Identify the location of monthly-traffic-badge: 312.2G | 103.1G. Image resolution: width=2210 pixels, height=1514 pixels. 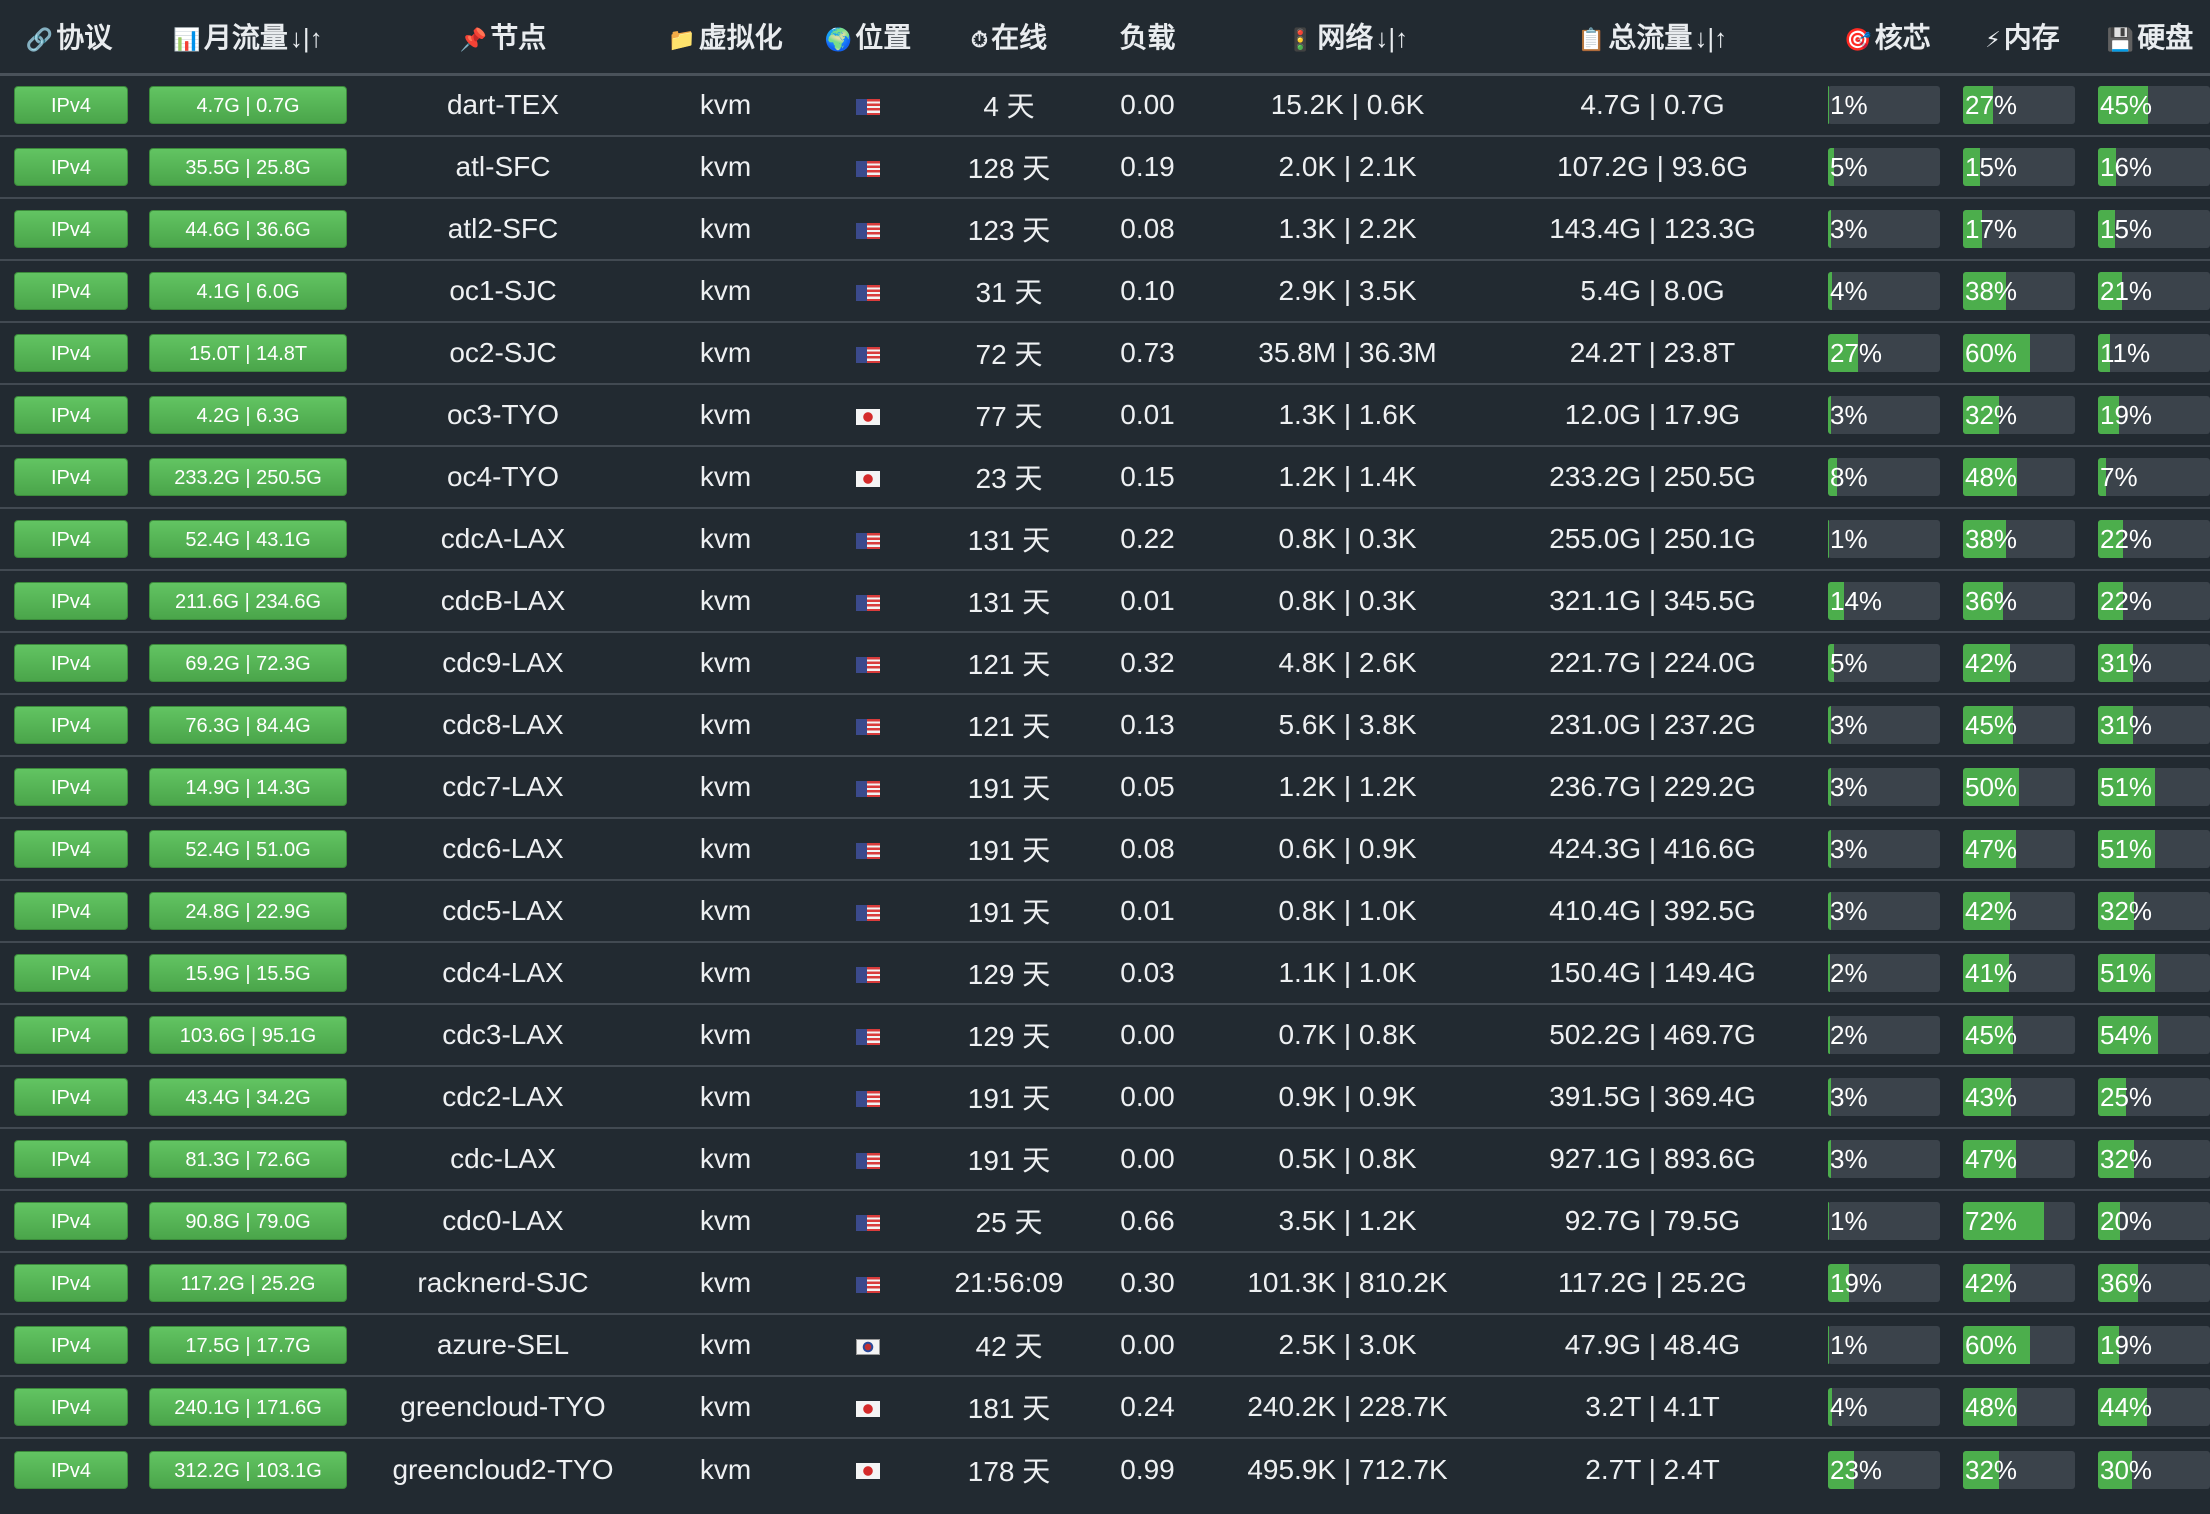
(248, 1469).